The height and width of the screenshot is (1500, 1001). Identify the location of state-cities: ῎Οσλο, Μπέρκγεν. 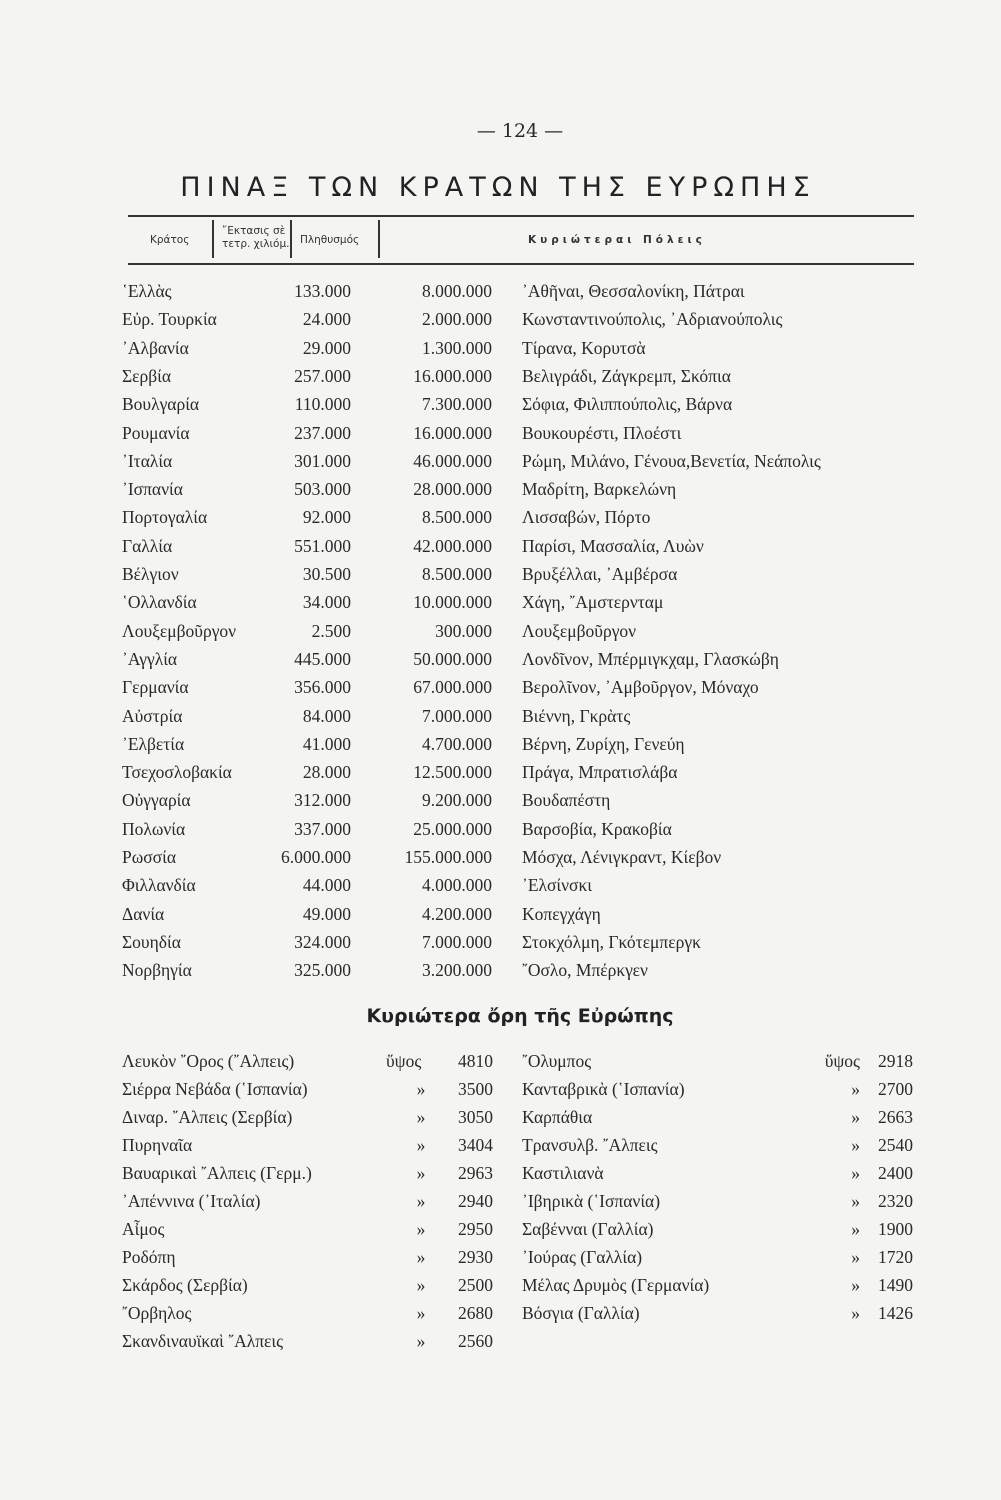
(585, 970).